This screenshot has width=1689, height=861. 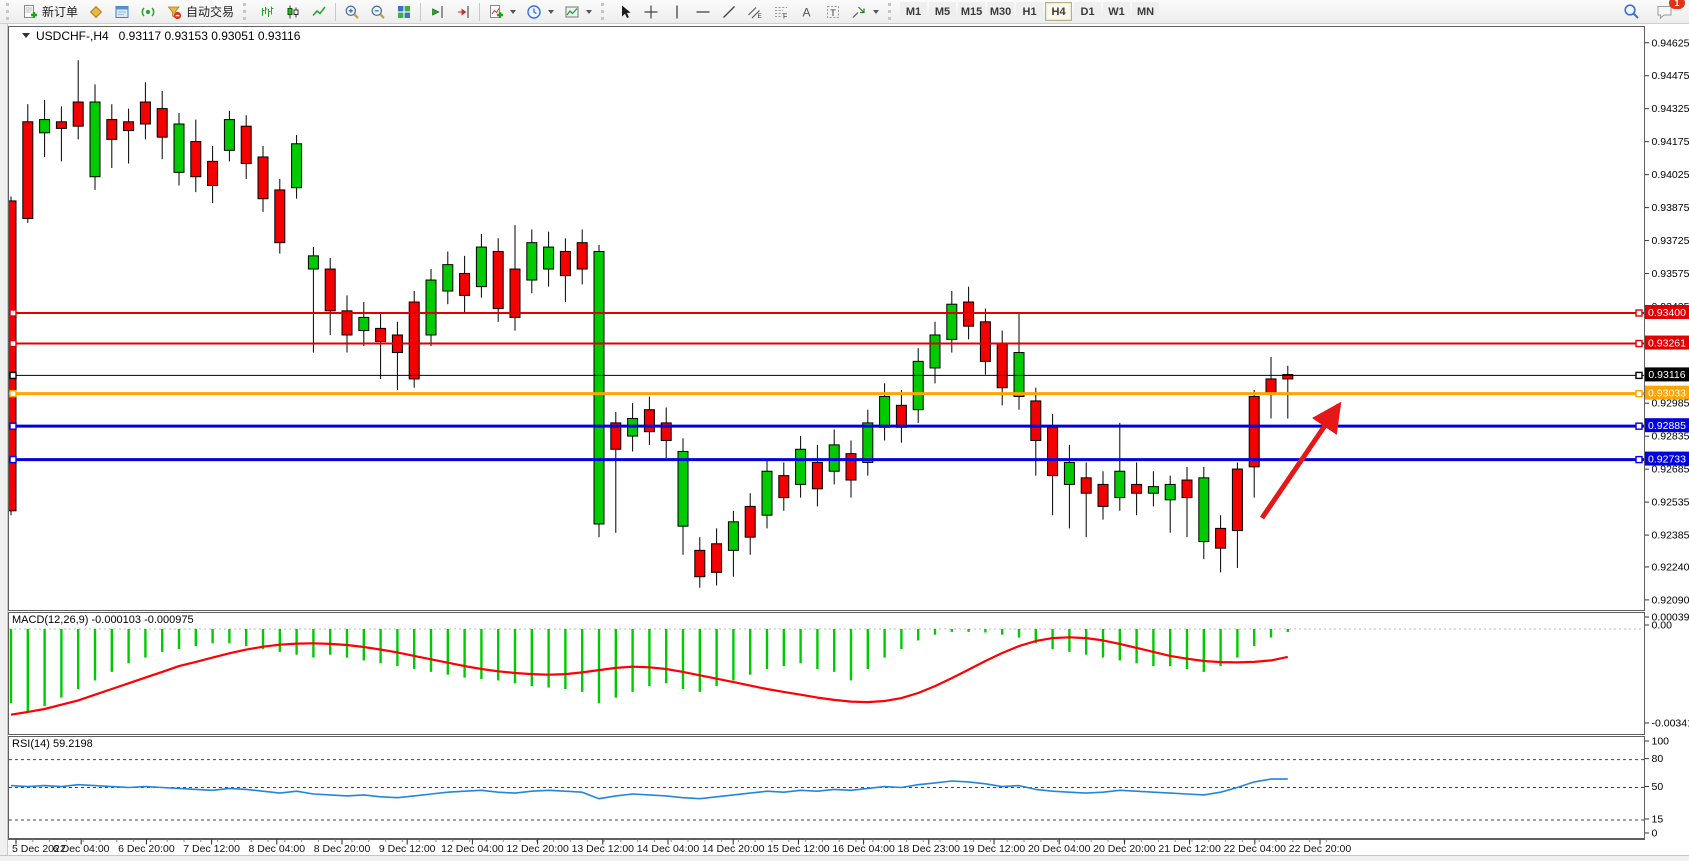 What do you see at coordinates (26, 35) in the screenshot?
I see `chart-title-caret-icon` at bounding box center [26, 35].